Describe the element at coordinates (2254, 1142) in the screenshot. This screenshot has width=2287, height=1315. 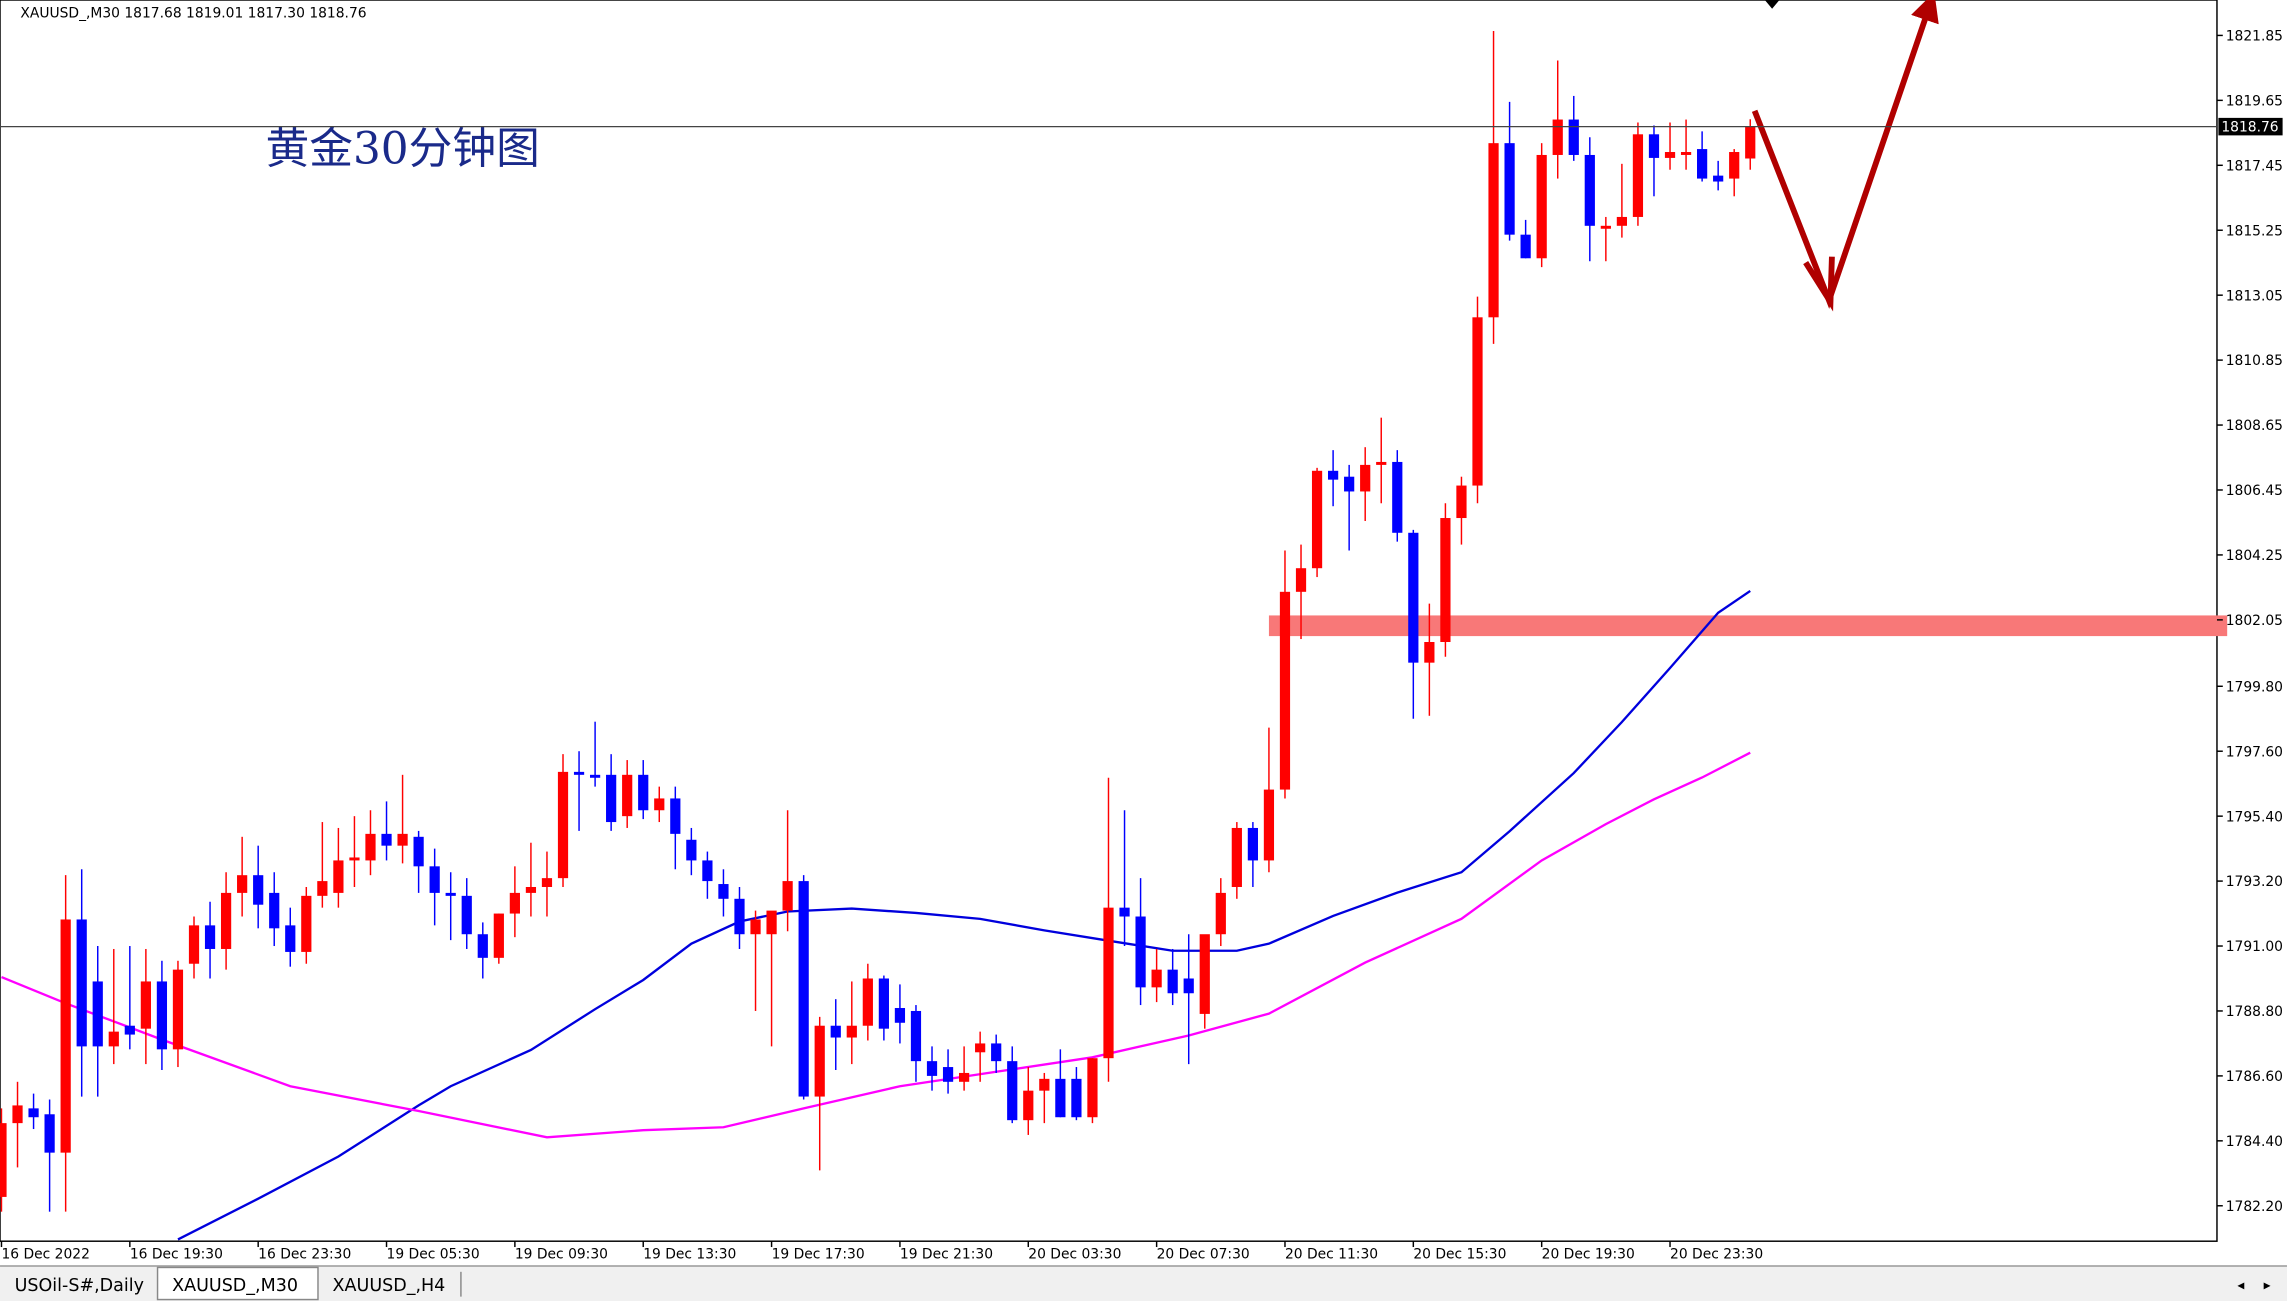
I see `y-tick-label: 1784.40` at that location.